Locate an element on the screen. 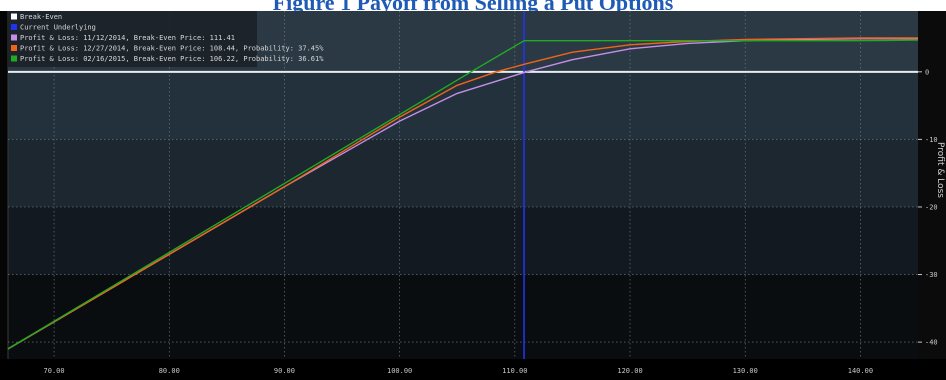 The height and width of the screenshot is (380, 946). legend-box is located at coordinates (132, 39).